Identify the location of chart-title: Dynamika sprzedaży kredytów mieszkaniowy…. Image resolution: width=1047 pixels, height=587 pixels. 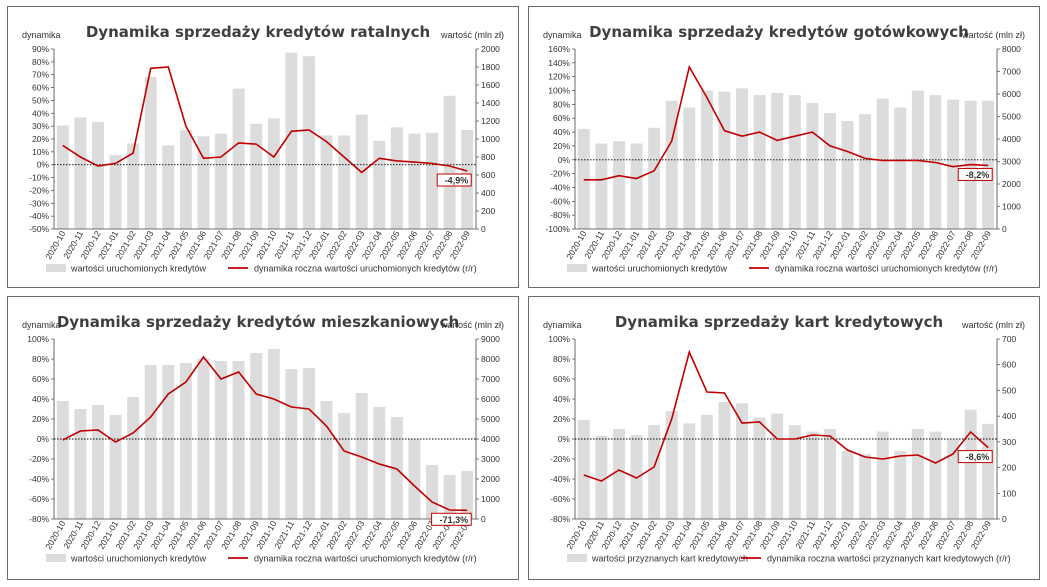
(258, 322).